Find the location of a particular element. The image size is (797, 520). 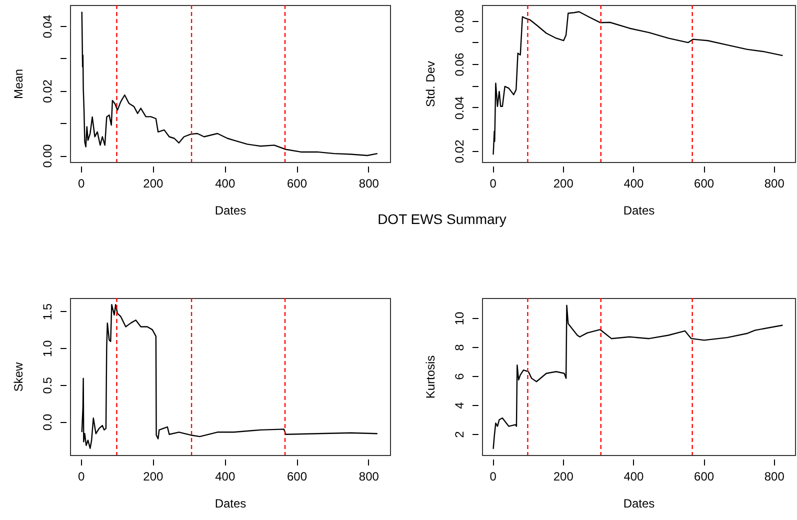

y-tick-label: 2 is located at coordinates (459, 434).